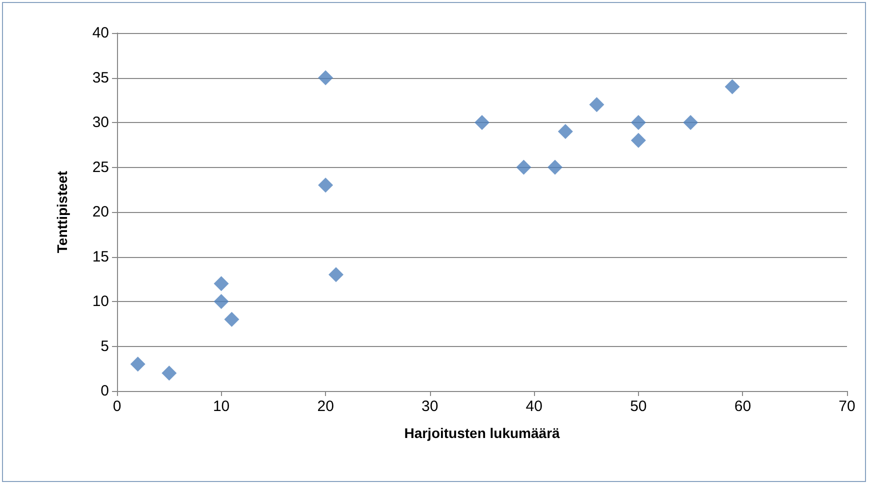 The width and height of the screenshot is (870, 486). Describe the element at coordinates (482, 433) in the screenshot. I see `x-axis-title: Harjoitusten lukumäärä` at that location.